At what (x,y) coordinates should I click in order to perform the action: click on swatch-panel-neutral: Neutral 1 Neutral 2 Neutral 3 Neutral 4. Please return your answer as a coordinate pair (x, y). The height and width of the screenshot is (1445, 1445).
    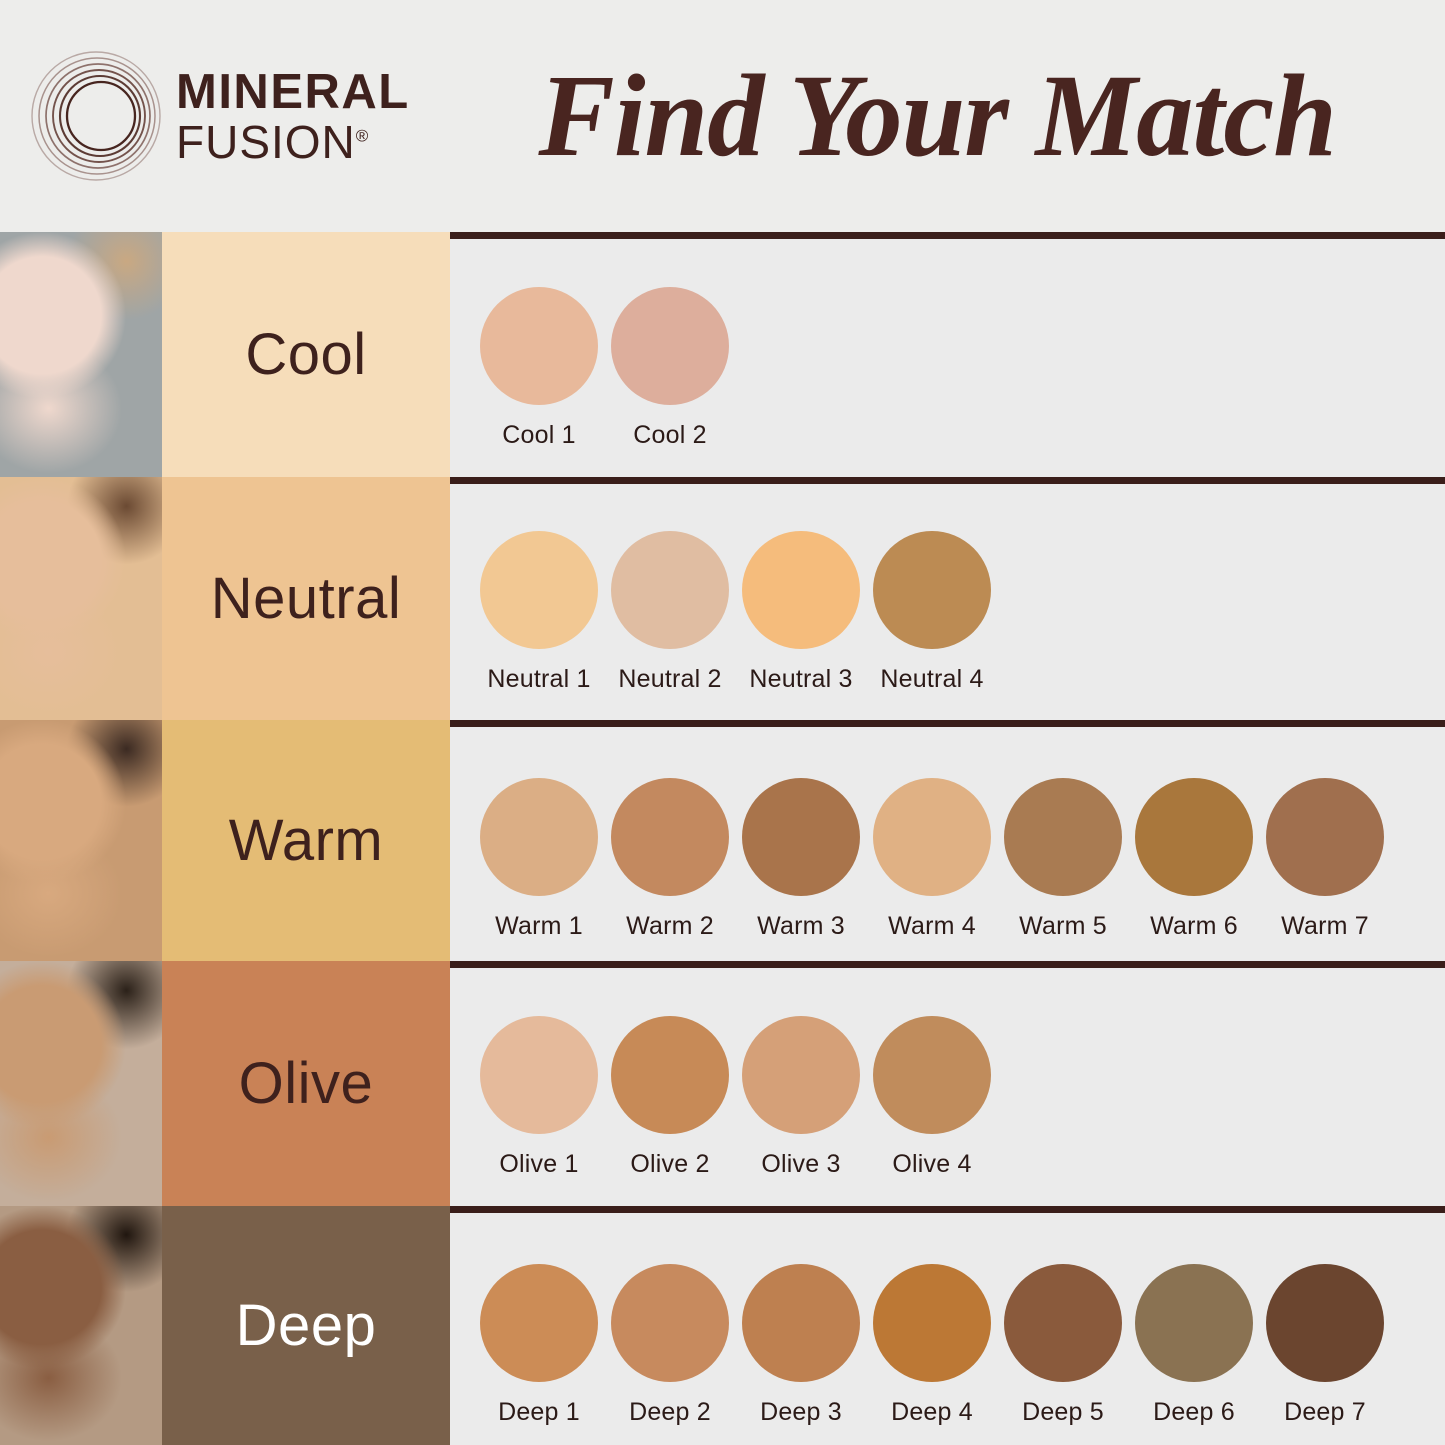
    Looking at the image, I should click on (947, 598).